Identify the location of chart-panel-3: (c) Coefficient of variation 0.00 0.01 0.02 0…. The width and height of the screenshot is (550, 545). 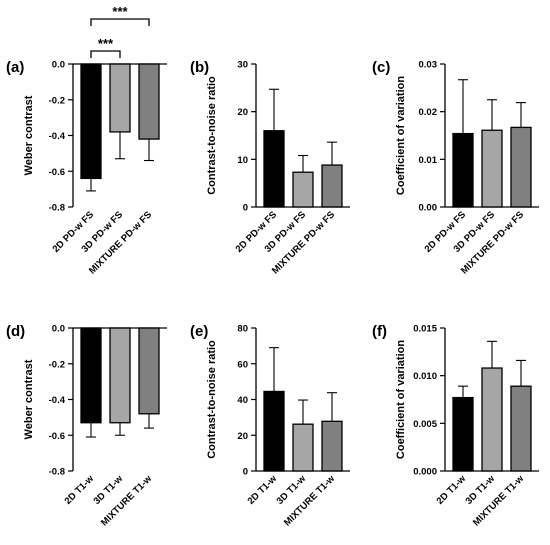
(455, 167).